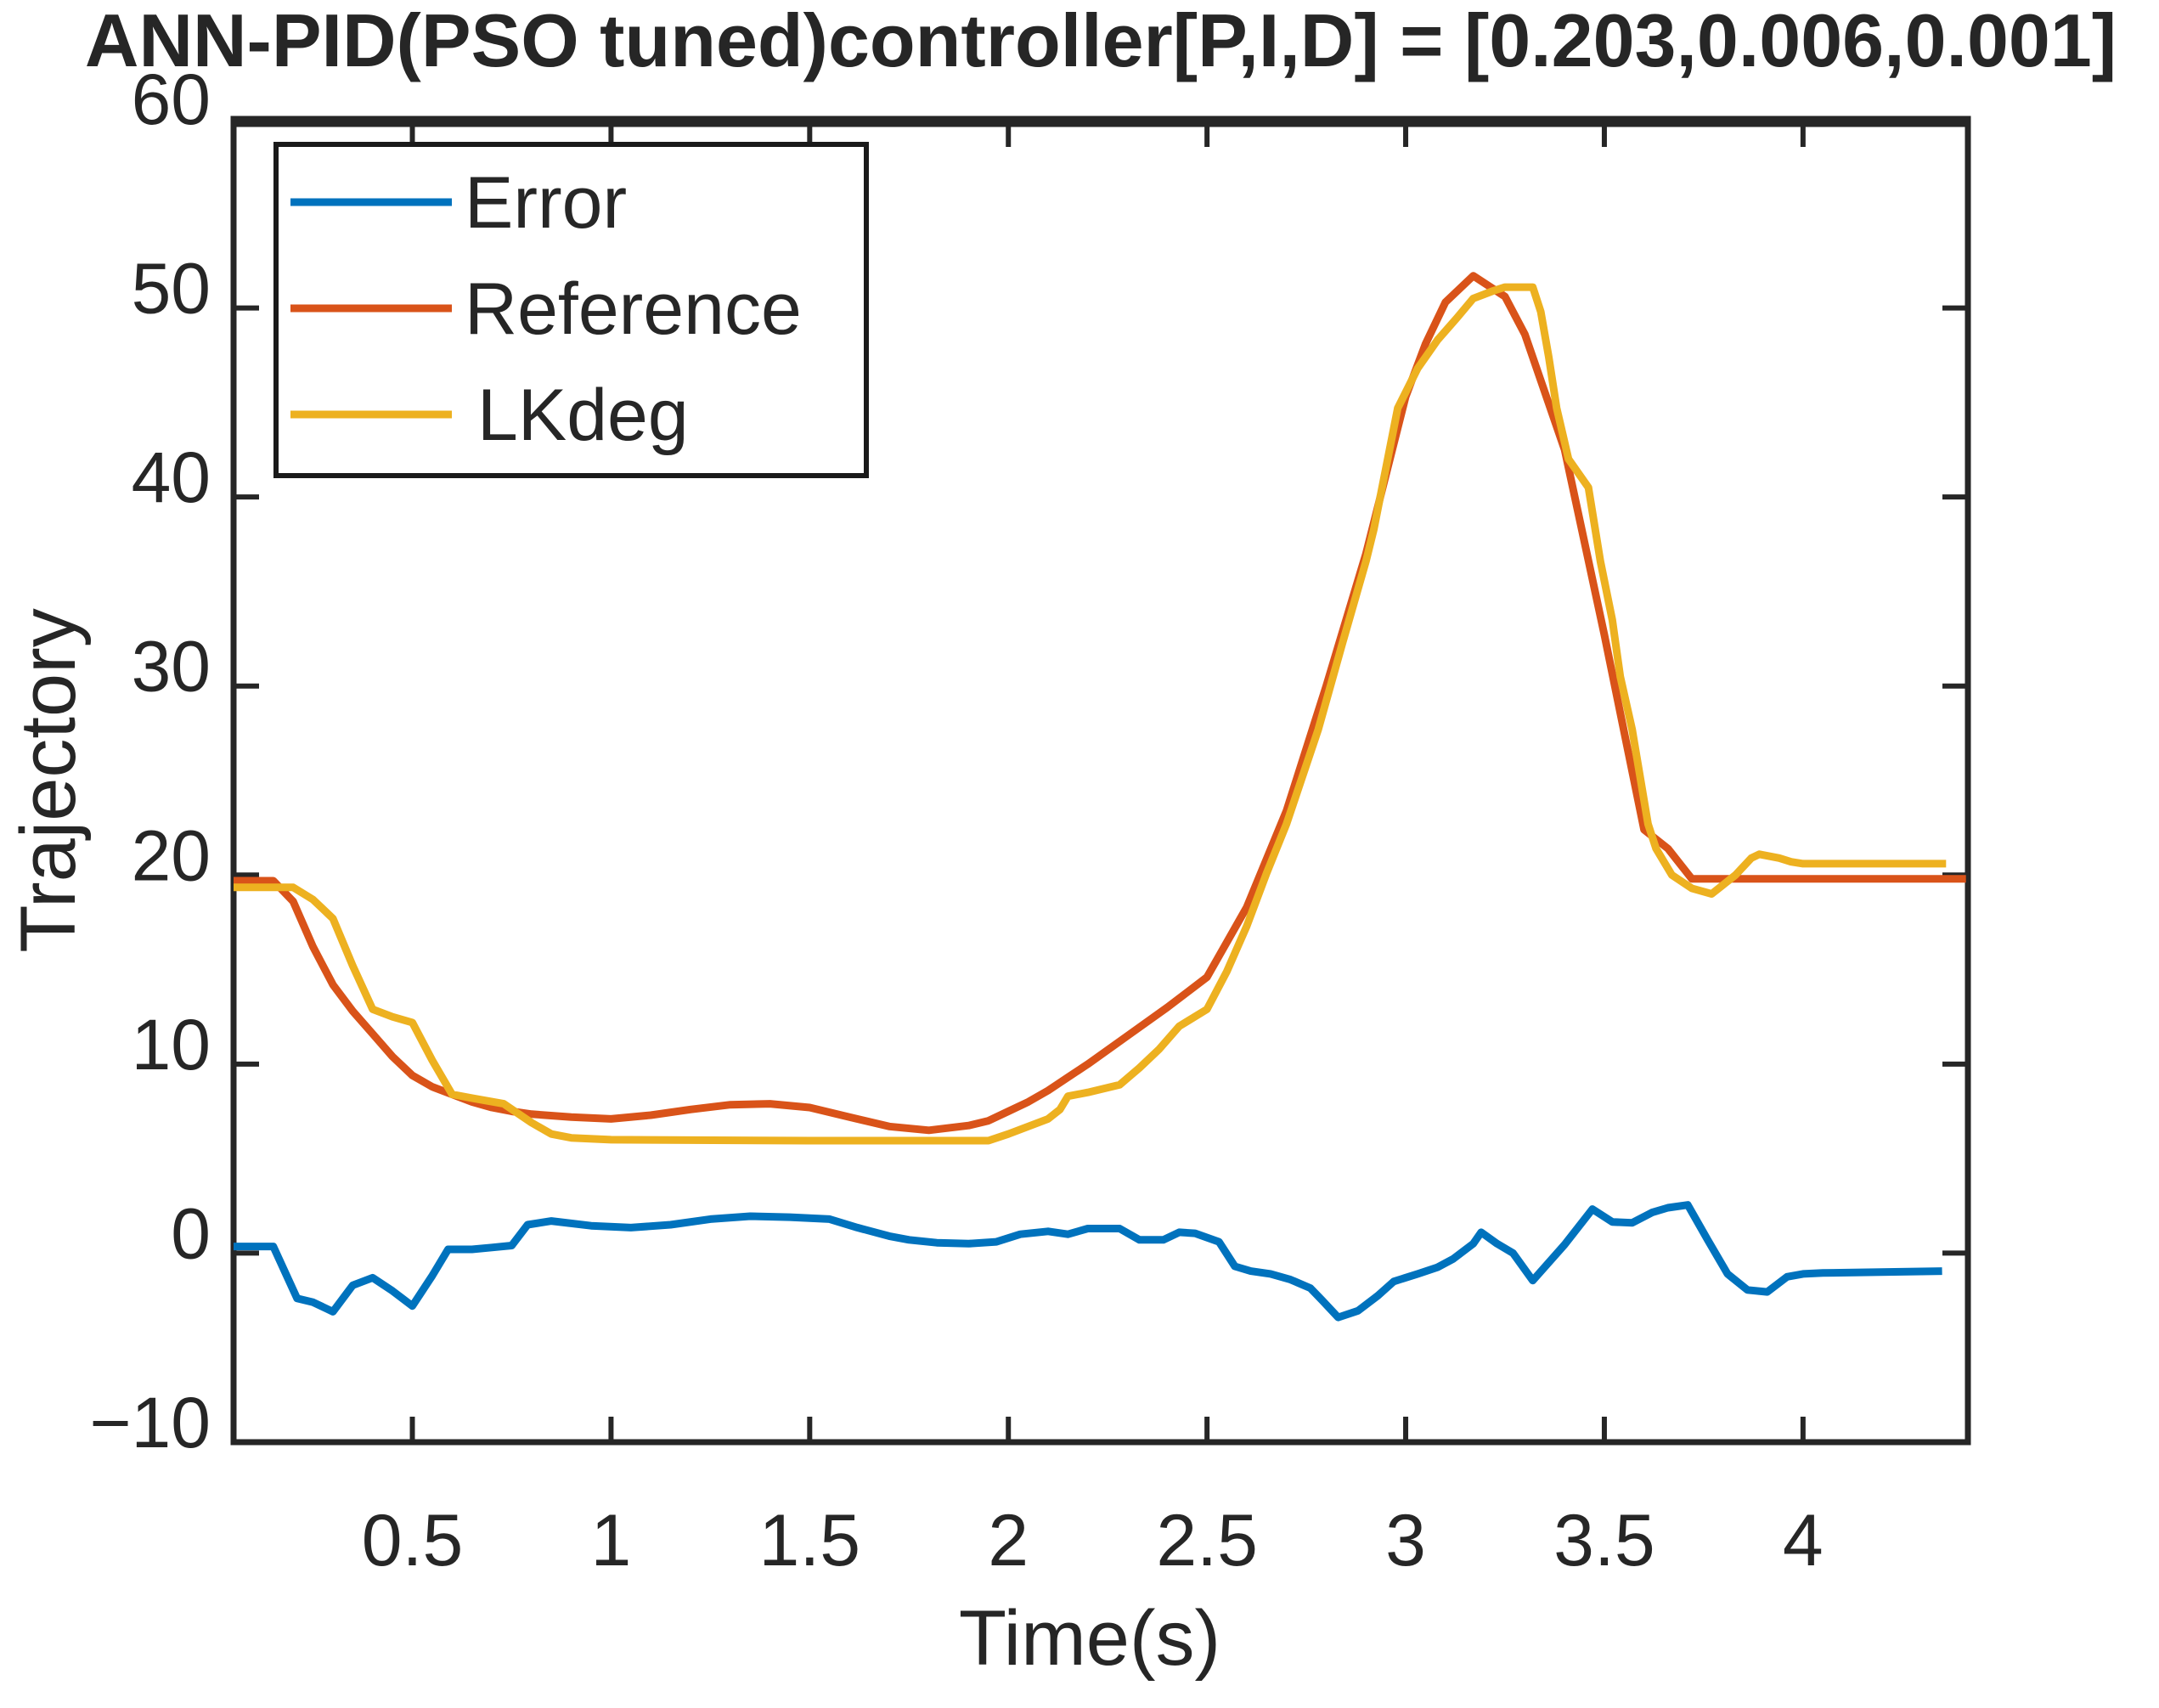 The height and width of the screenshot is (1708, 2159). I want to click on x-tick-label: 2.5, so click(1207, 1540).